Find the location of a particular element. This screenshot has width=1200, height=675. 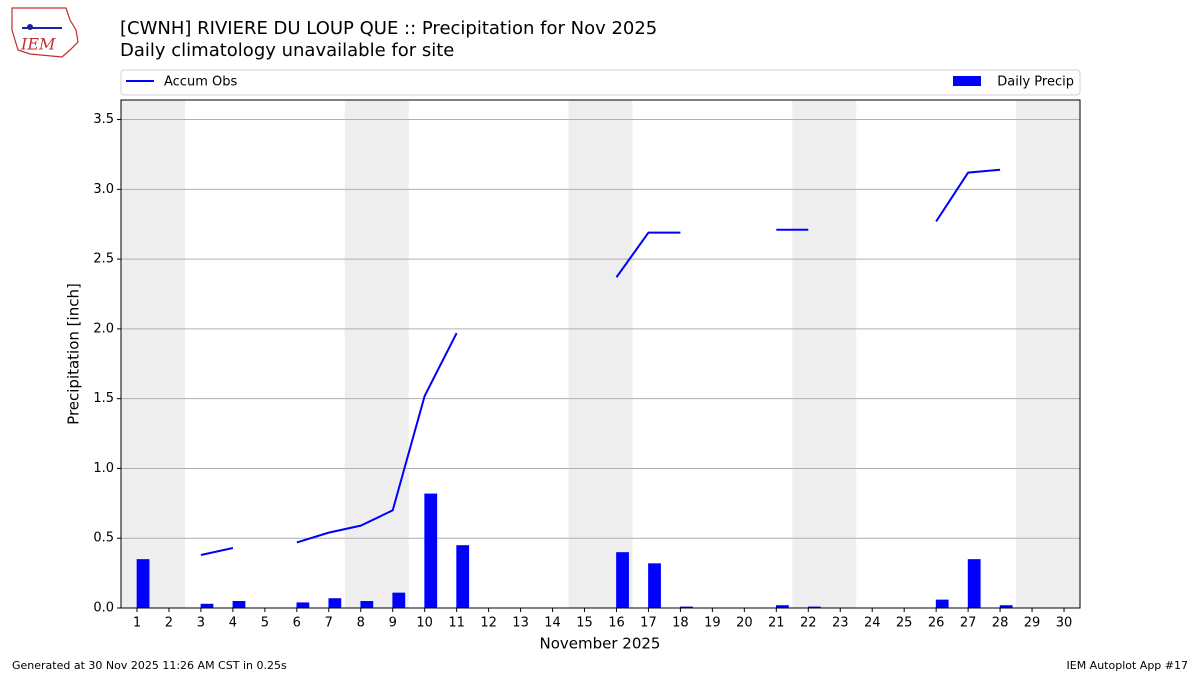

x-tick-label: 22 is located at coordinates (808, 623).